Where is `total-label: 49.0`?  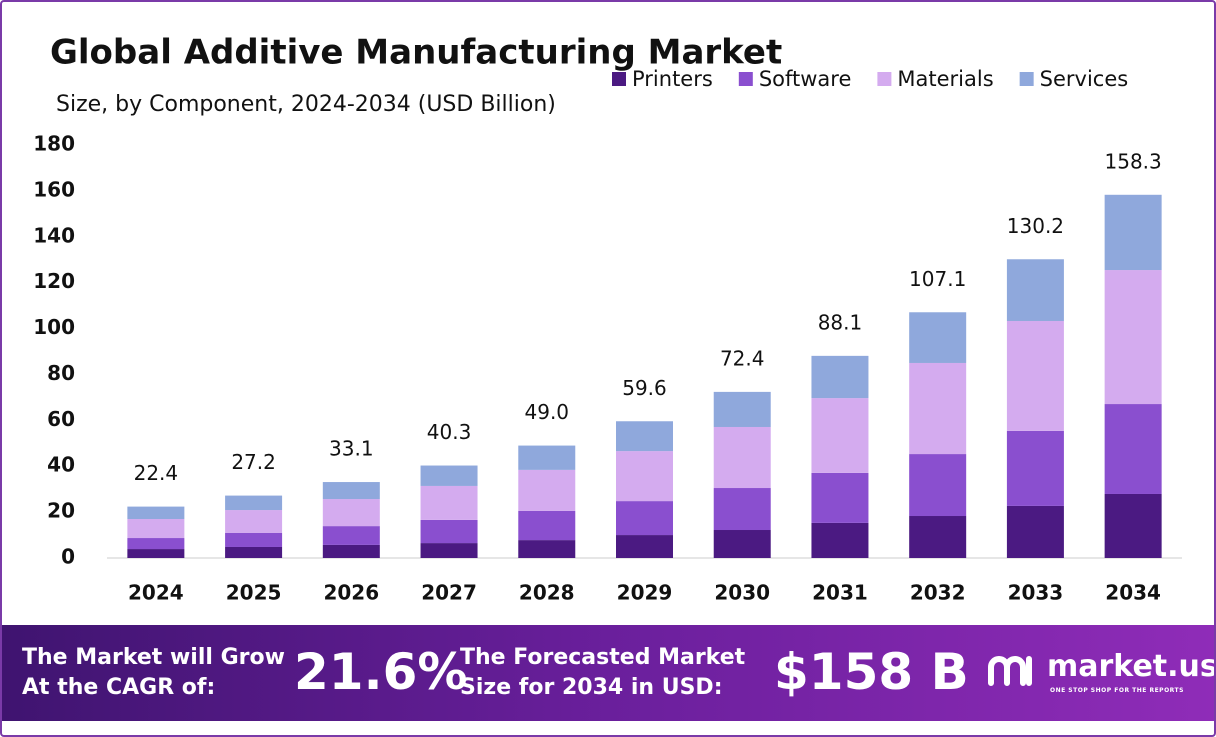
total-label: 49.0 is located at coordinates (547, 412).